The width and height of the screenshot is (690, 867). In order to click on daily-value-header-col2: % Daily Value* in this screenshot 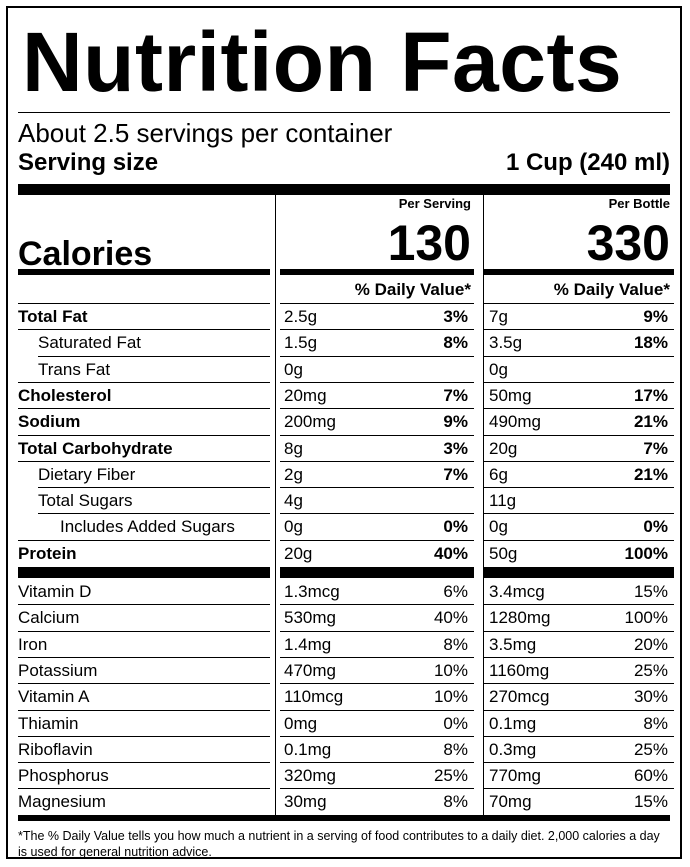, I will do `click(611, 289)`.